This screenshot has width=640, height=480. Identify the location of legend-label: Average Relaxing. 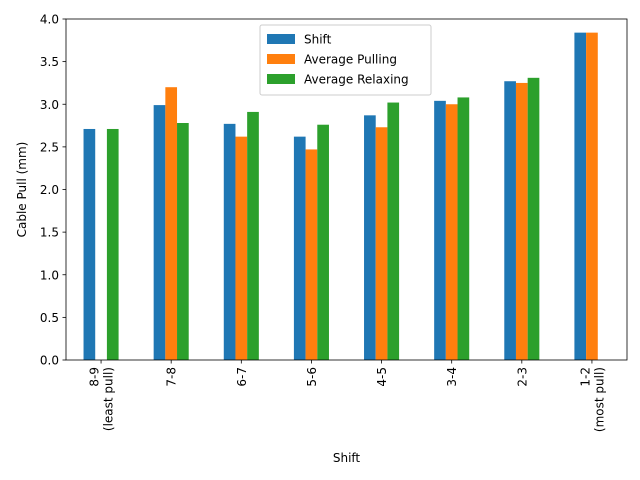
(356, 80).